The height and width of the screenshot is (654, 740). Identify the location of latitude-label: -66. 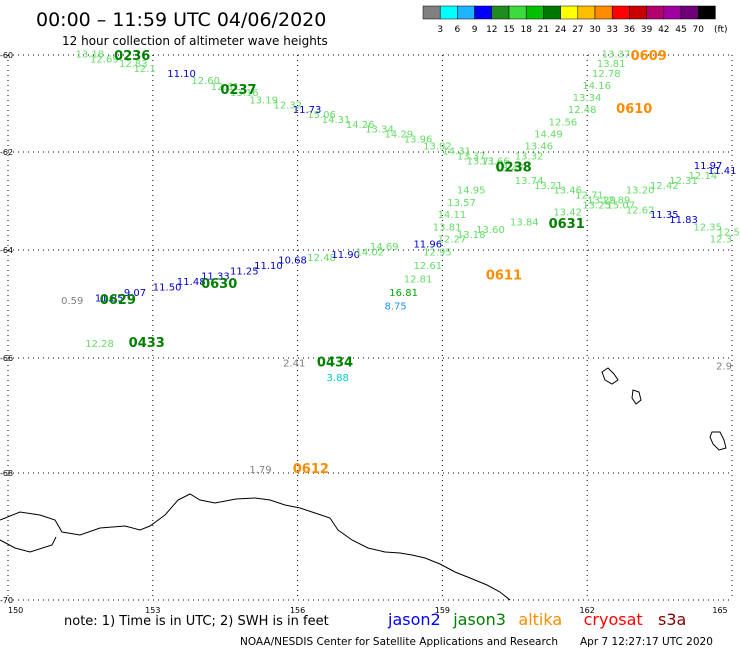
(6, 358).